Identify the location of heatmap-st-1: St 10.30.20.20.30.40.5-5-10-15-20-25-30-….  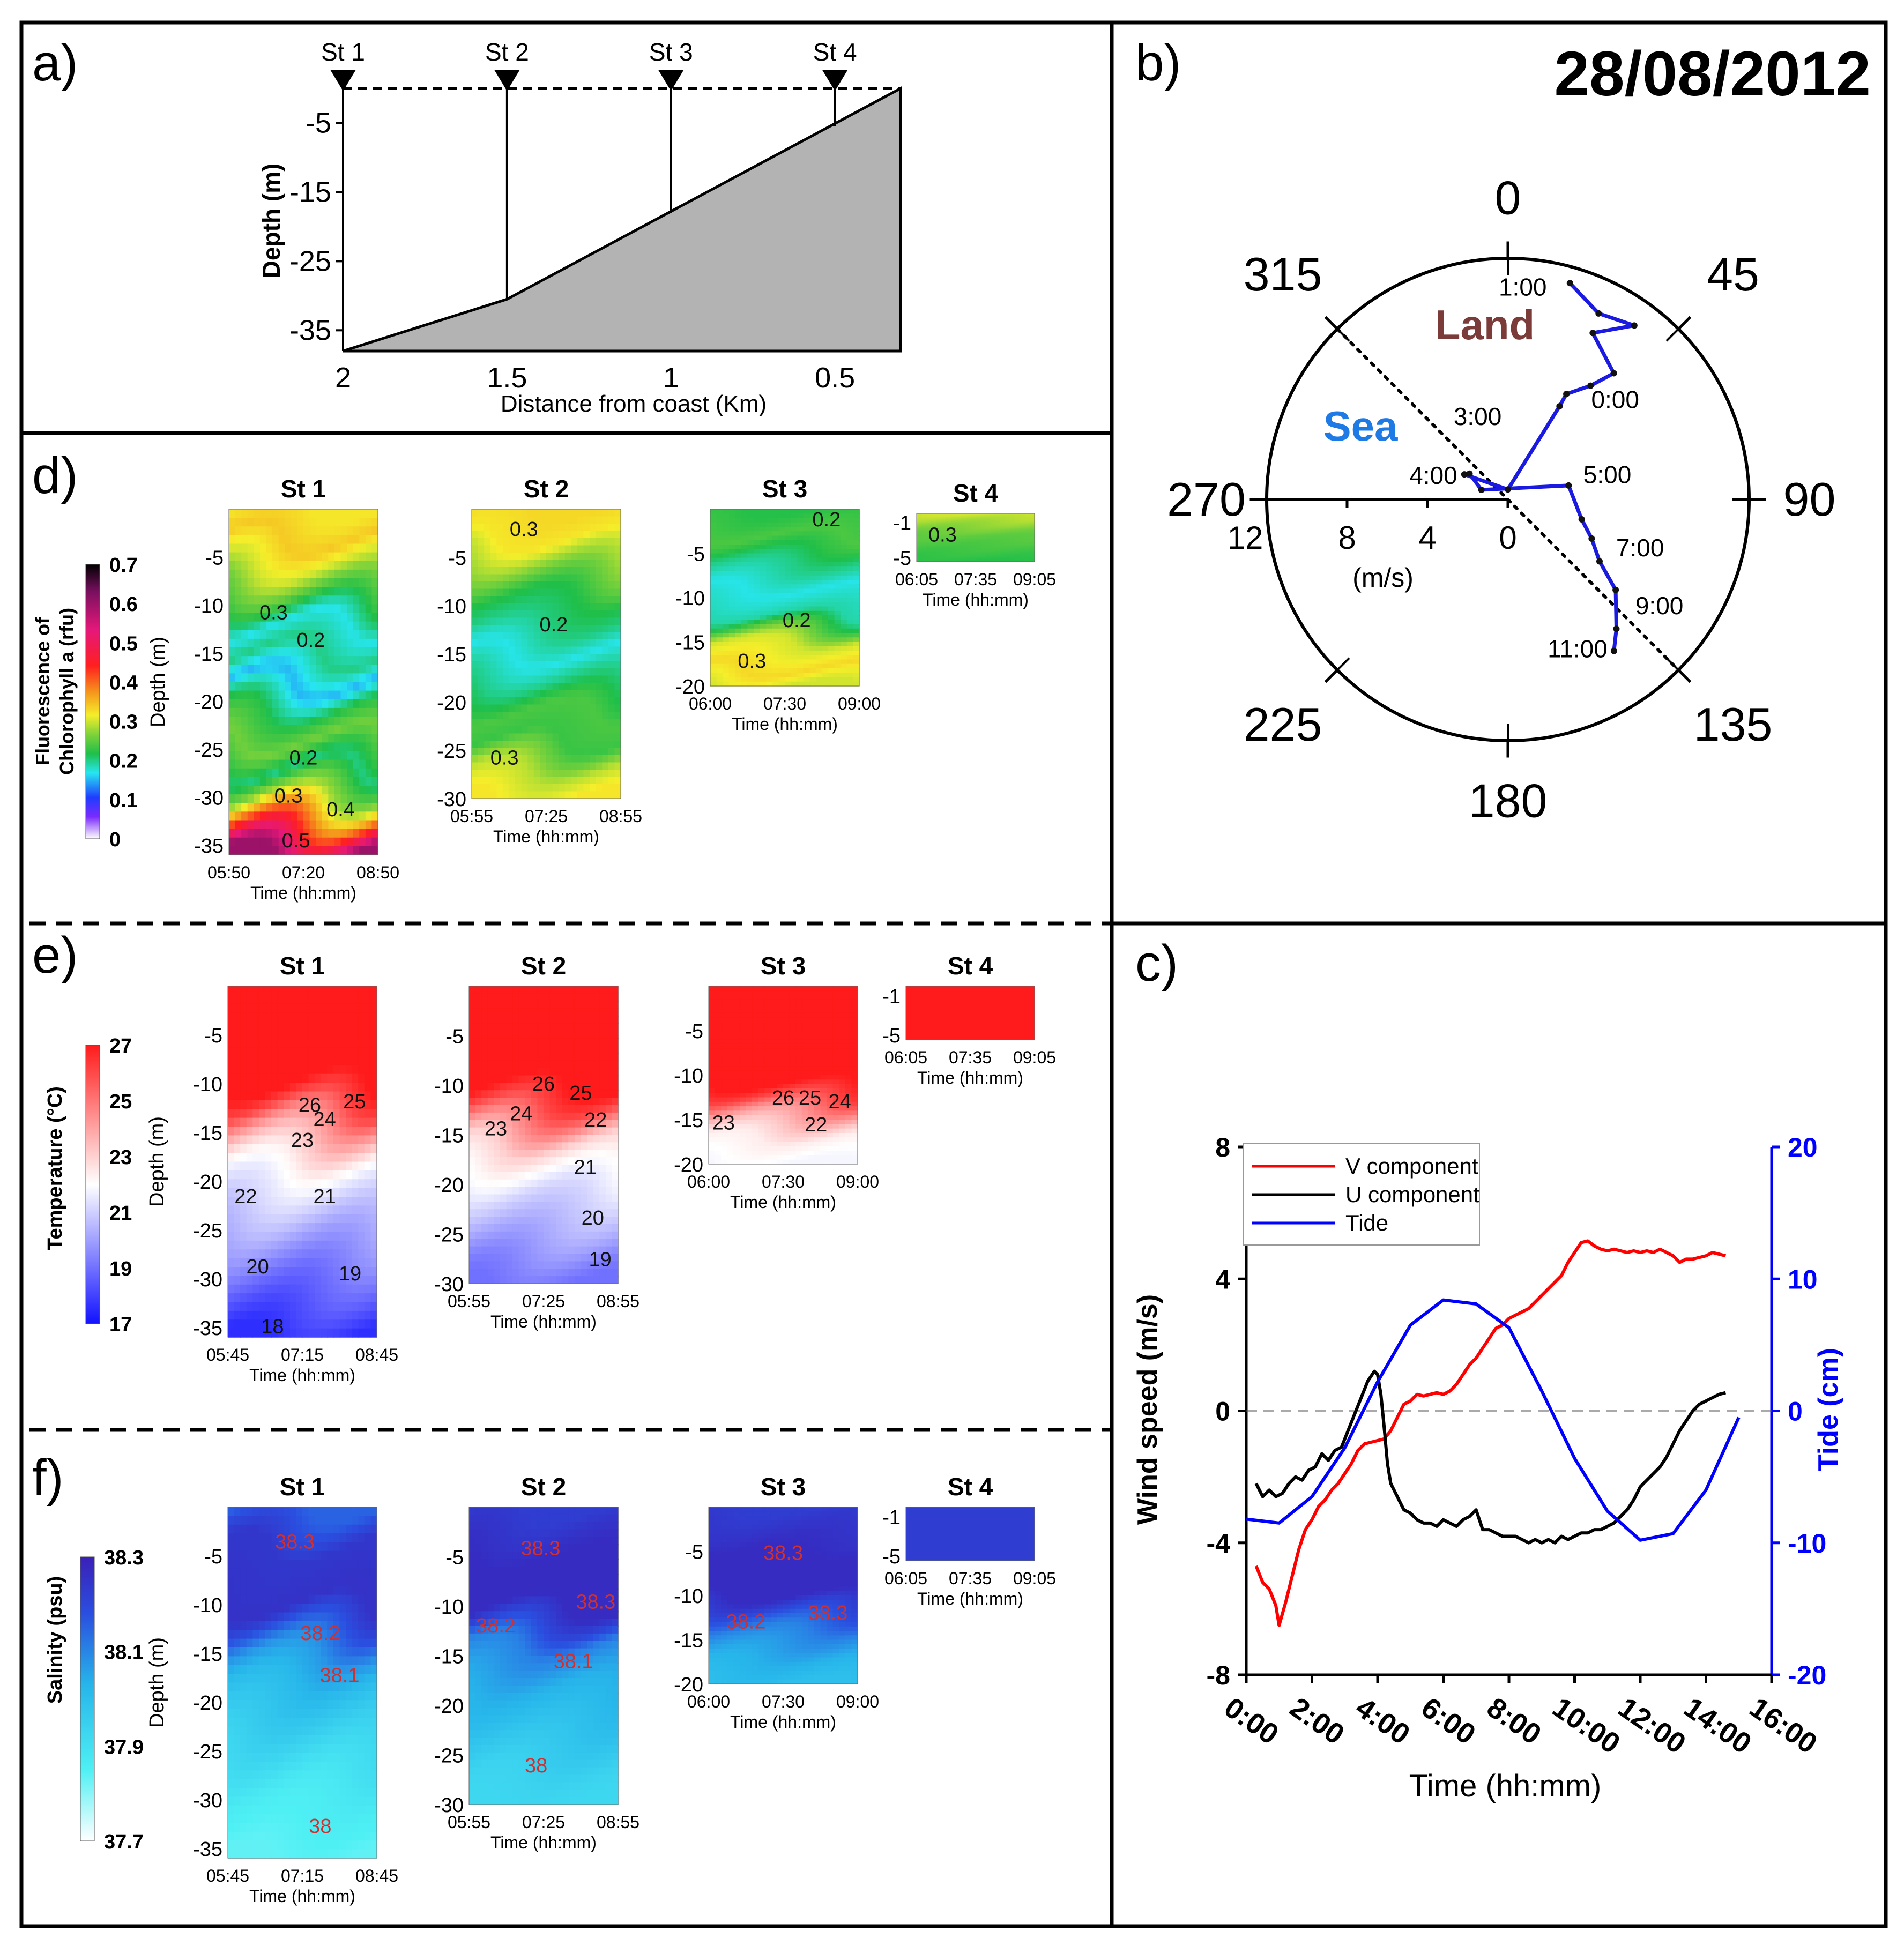
(273, 689).